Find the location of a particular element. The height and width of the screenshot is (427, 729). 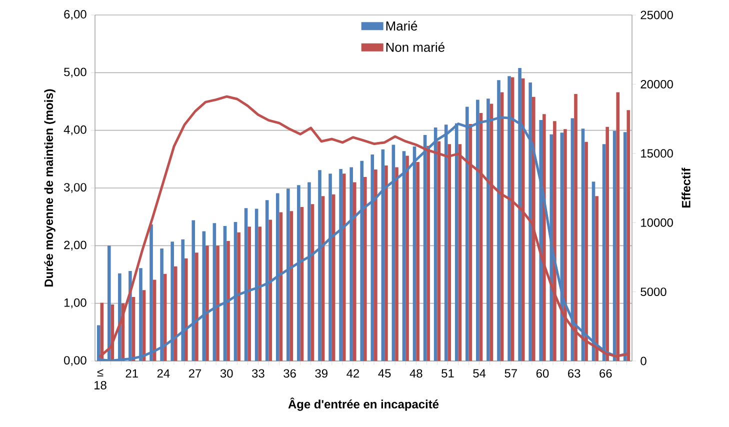

y2-axis-title: Effectif is located at coordinates (686, 188).